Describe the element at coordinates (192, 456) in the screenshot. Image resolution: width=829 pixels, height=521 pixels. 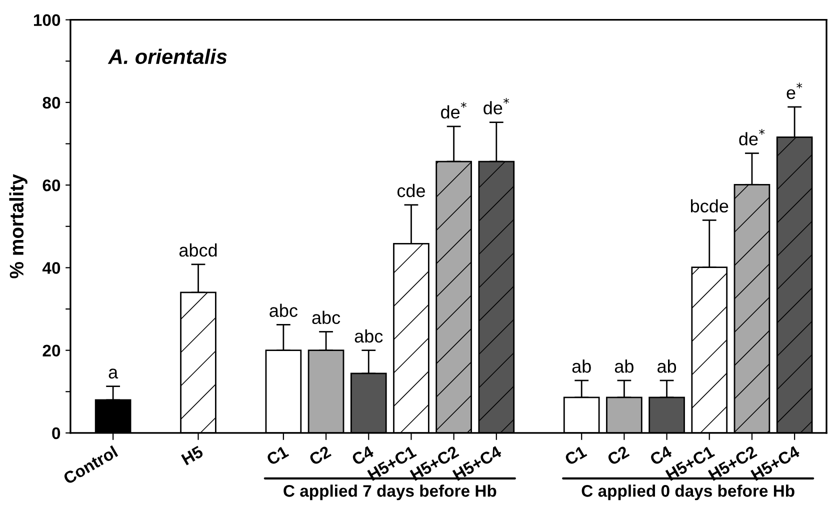
I see `x-tick-label: H5` at that location.